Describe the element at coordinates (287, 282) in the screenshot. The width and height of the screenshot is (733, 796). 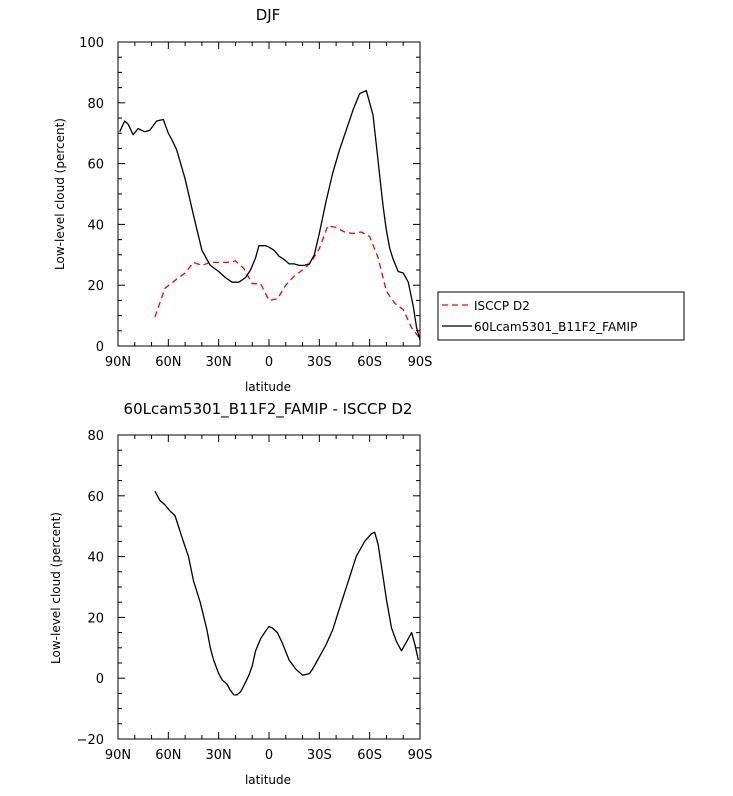
I see `series-line-isccp-d2` at that location.